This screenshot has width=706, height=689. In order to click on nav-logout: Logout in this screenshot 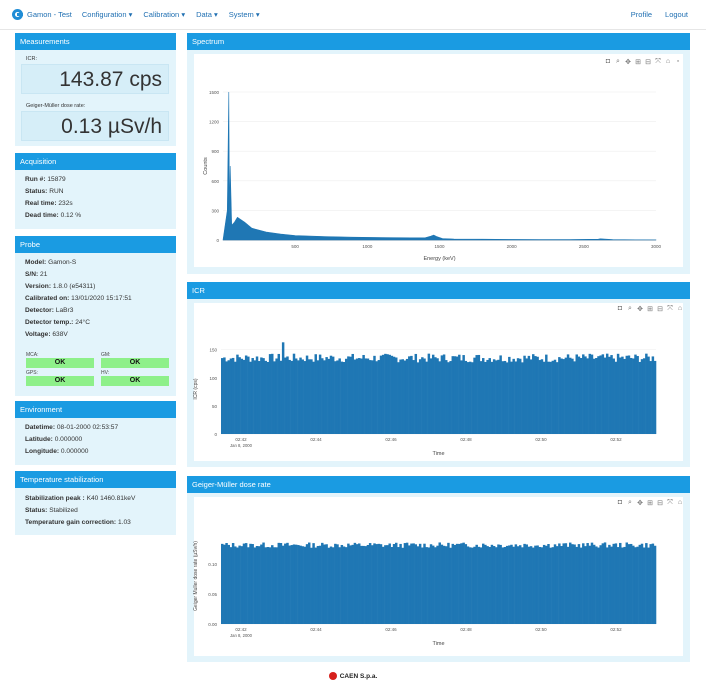, I will do `click(676, 14)`.